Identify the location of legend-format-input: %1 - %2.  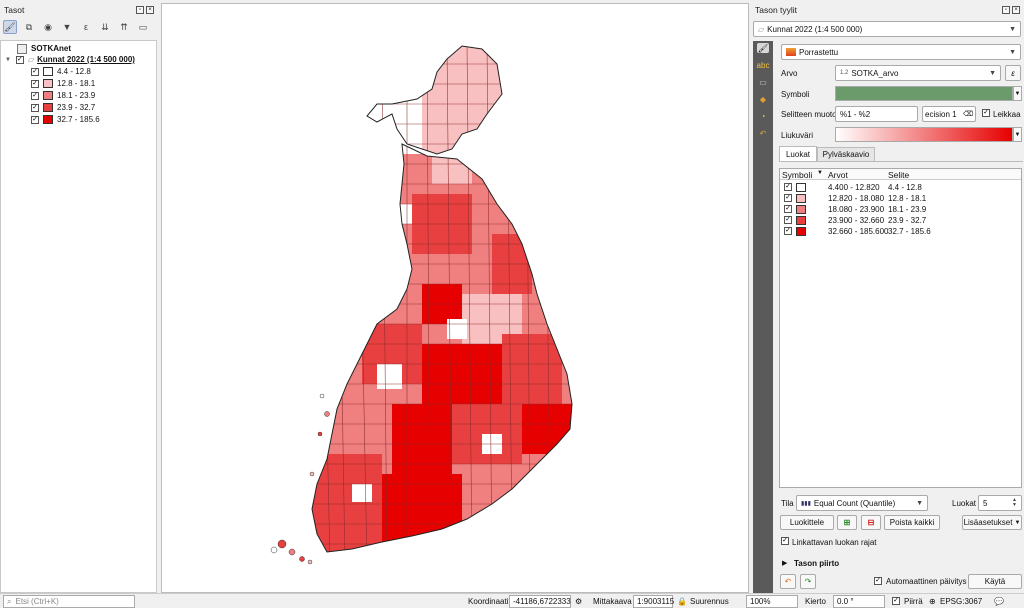
(876, 114).